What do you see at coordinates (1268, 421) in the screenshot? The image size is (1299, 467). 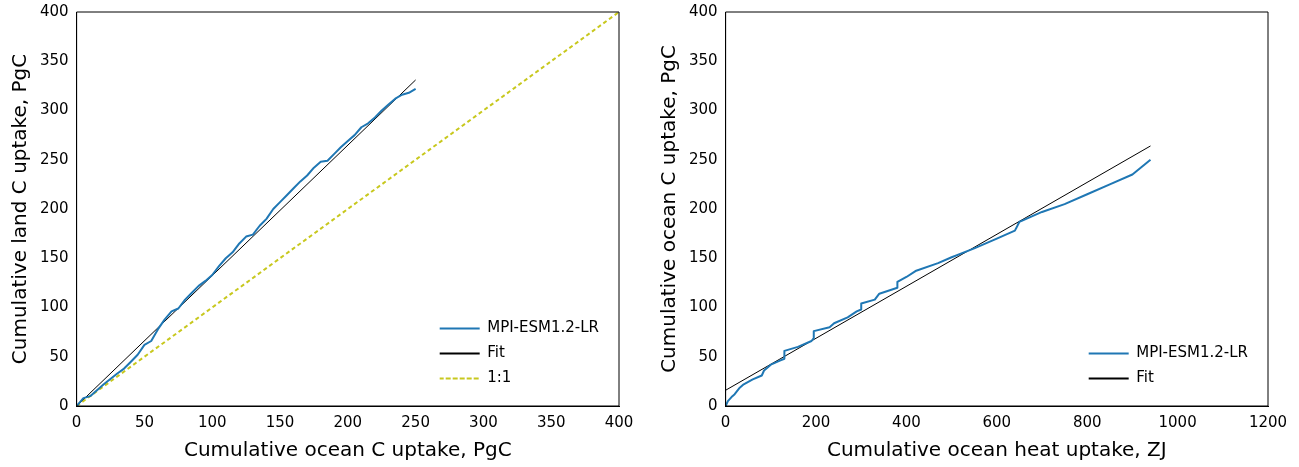 I see `x-tick-label: 1200` at bounding box center [1268, 421].